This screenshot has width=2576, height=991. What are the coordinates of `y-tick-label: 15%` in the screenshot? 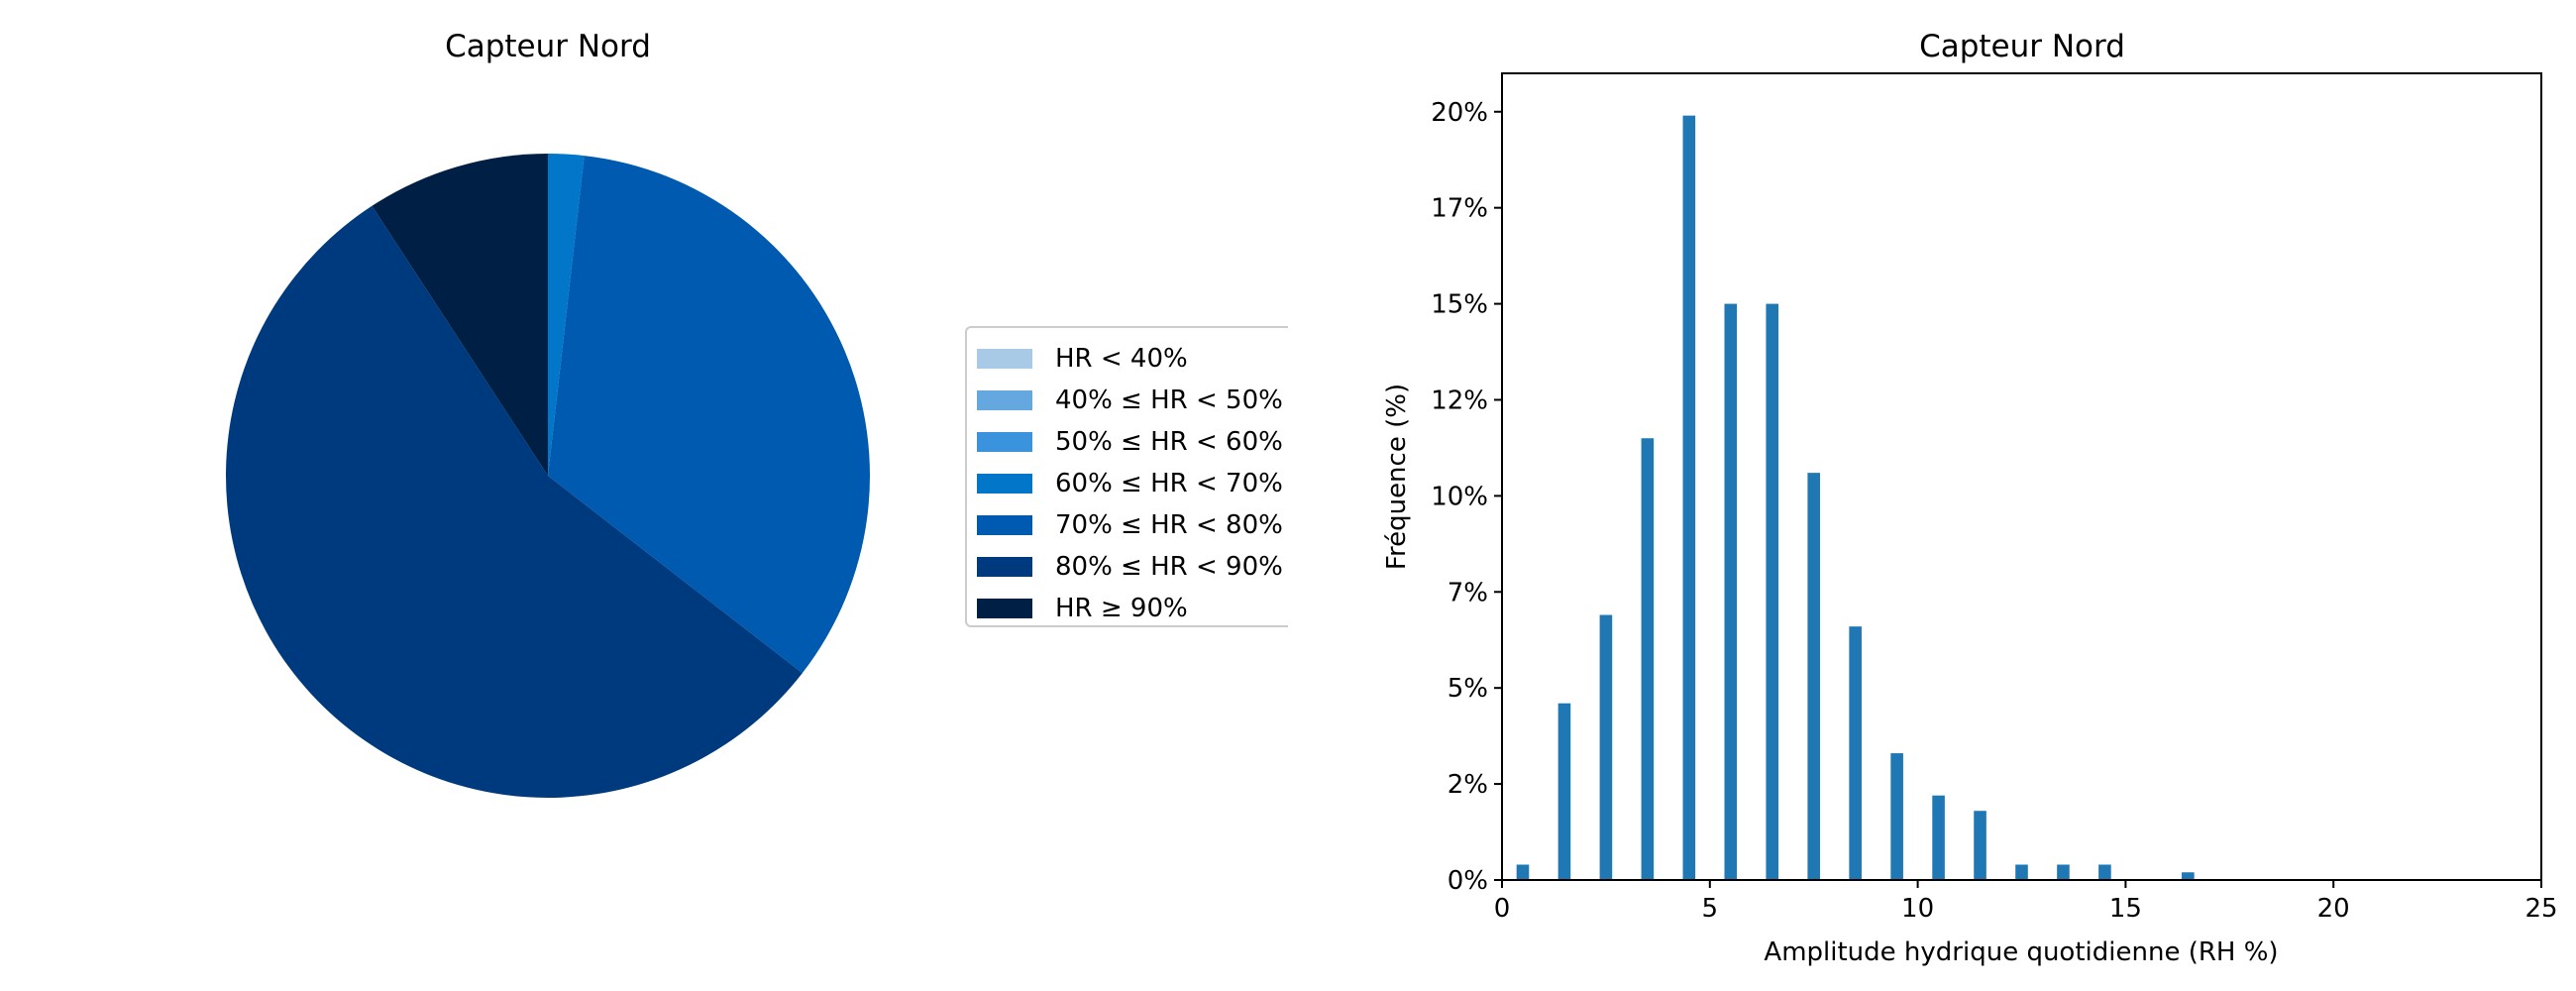 It's located at (1460, 305).